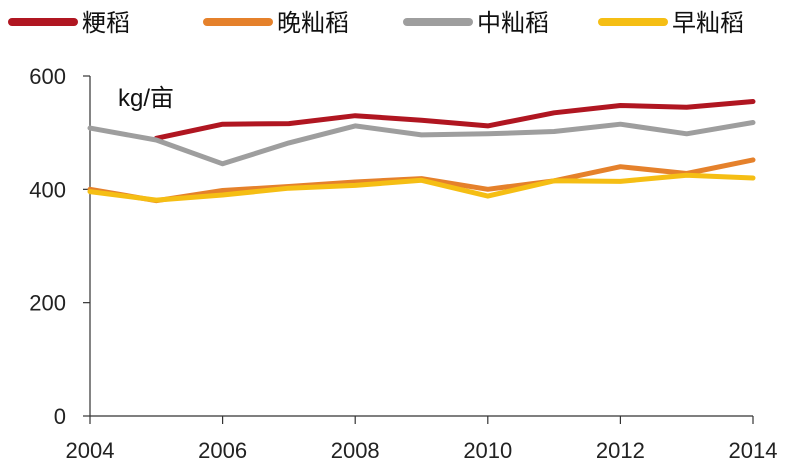 The height and width of the screenshot is (475, 800). I want to click on y-ticks: 0 200 400 600, so click(59, 246).